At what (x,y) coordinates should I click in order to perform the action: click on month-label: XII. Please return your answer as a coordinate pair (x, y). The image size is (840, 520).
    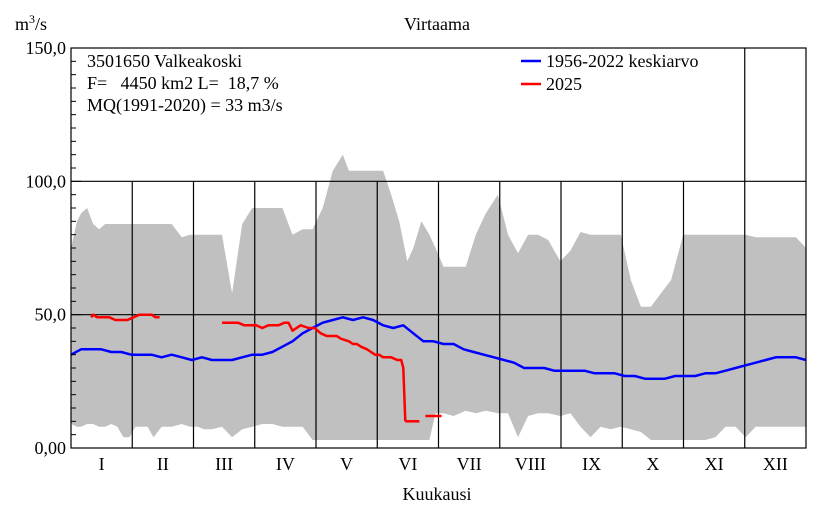
    Looking at the image, I should click on (775, 464).